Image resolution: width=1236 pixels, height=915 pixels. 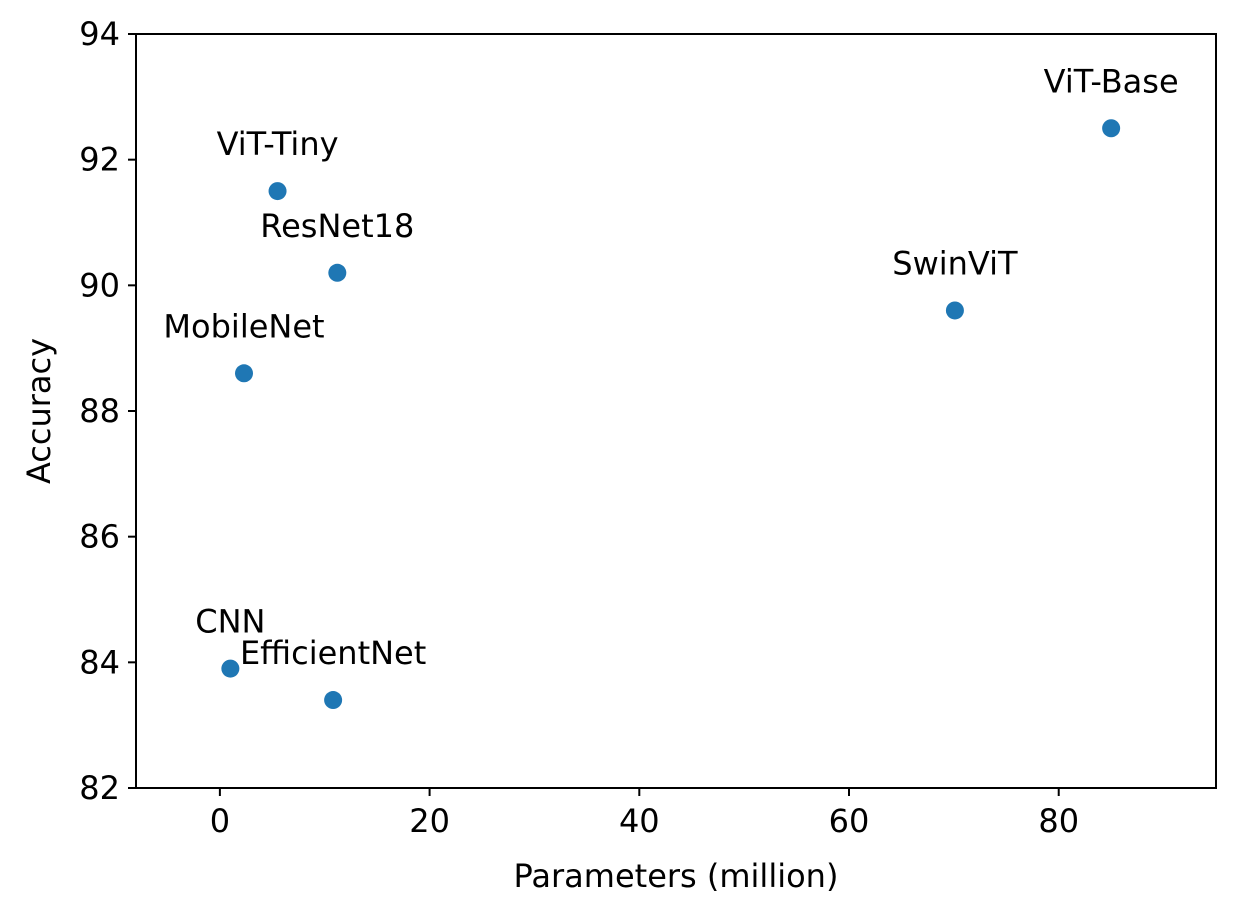 What do you see at coordinates (99, 788) in the screenshot?
I see `y-tick-label: 82` at bounding box center [99, 788].